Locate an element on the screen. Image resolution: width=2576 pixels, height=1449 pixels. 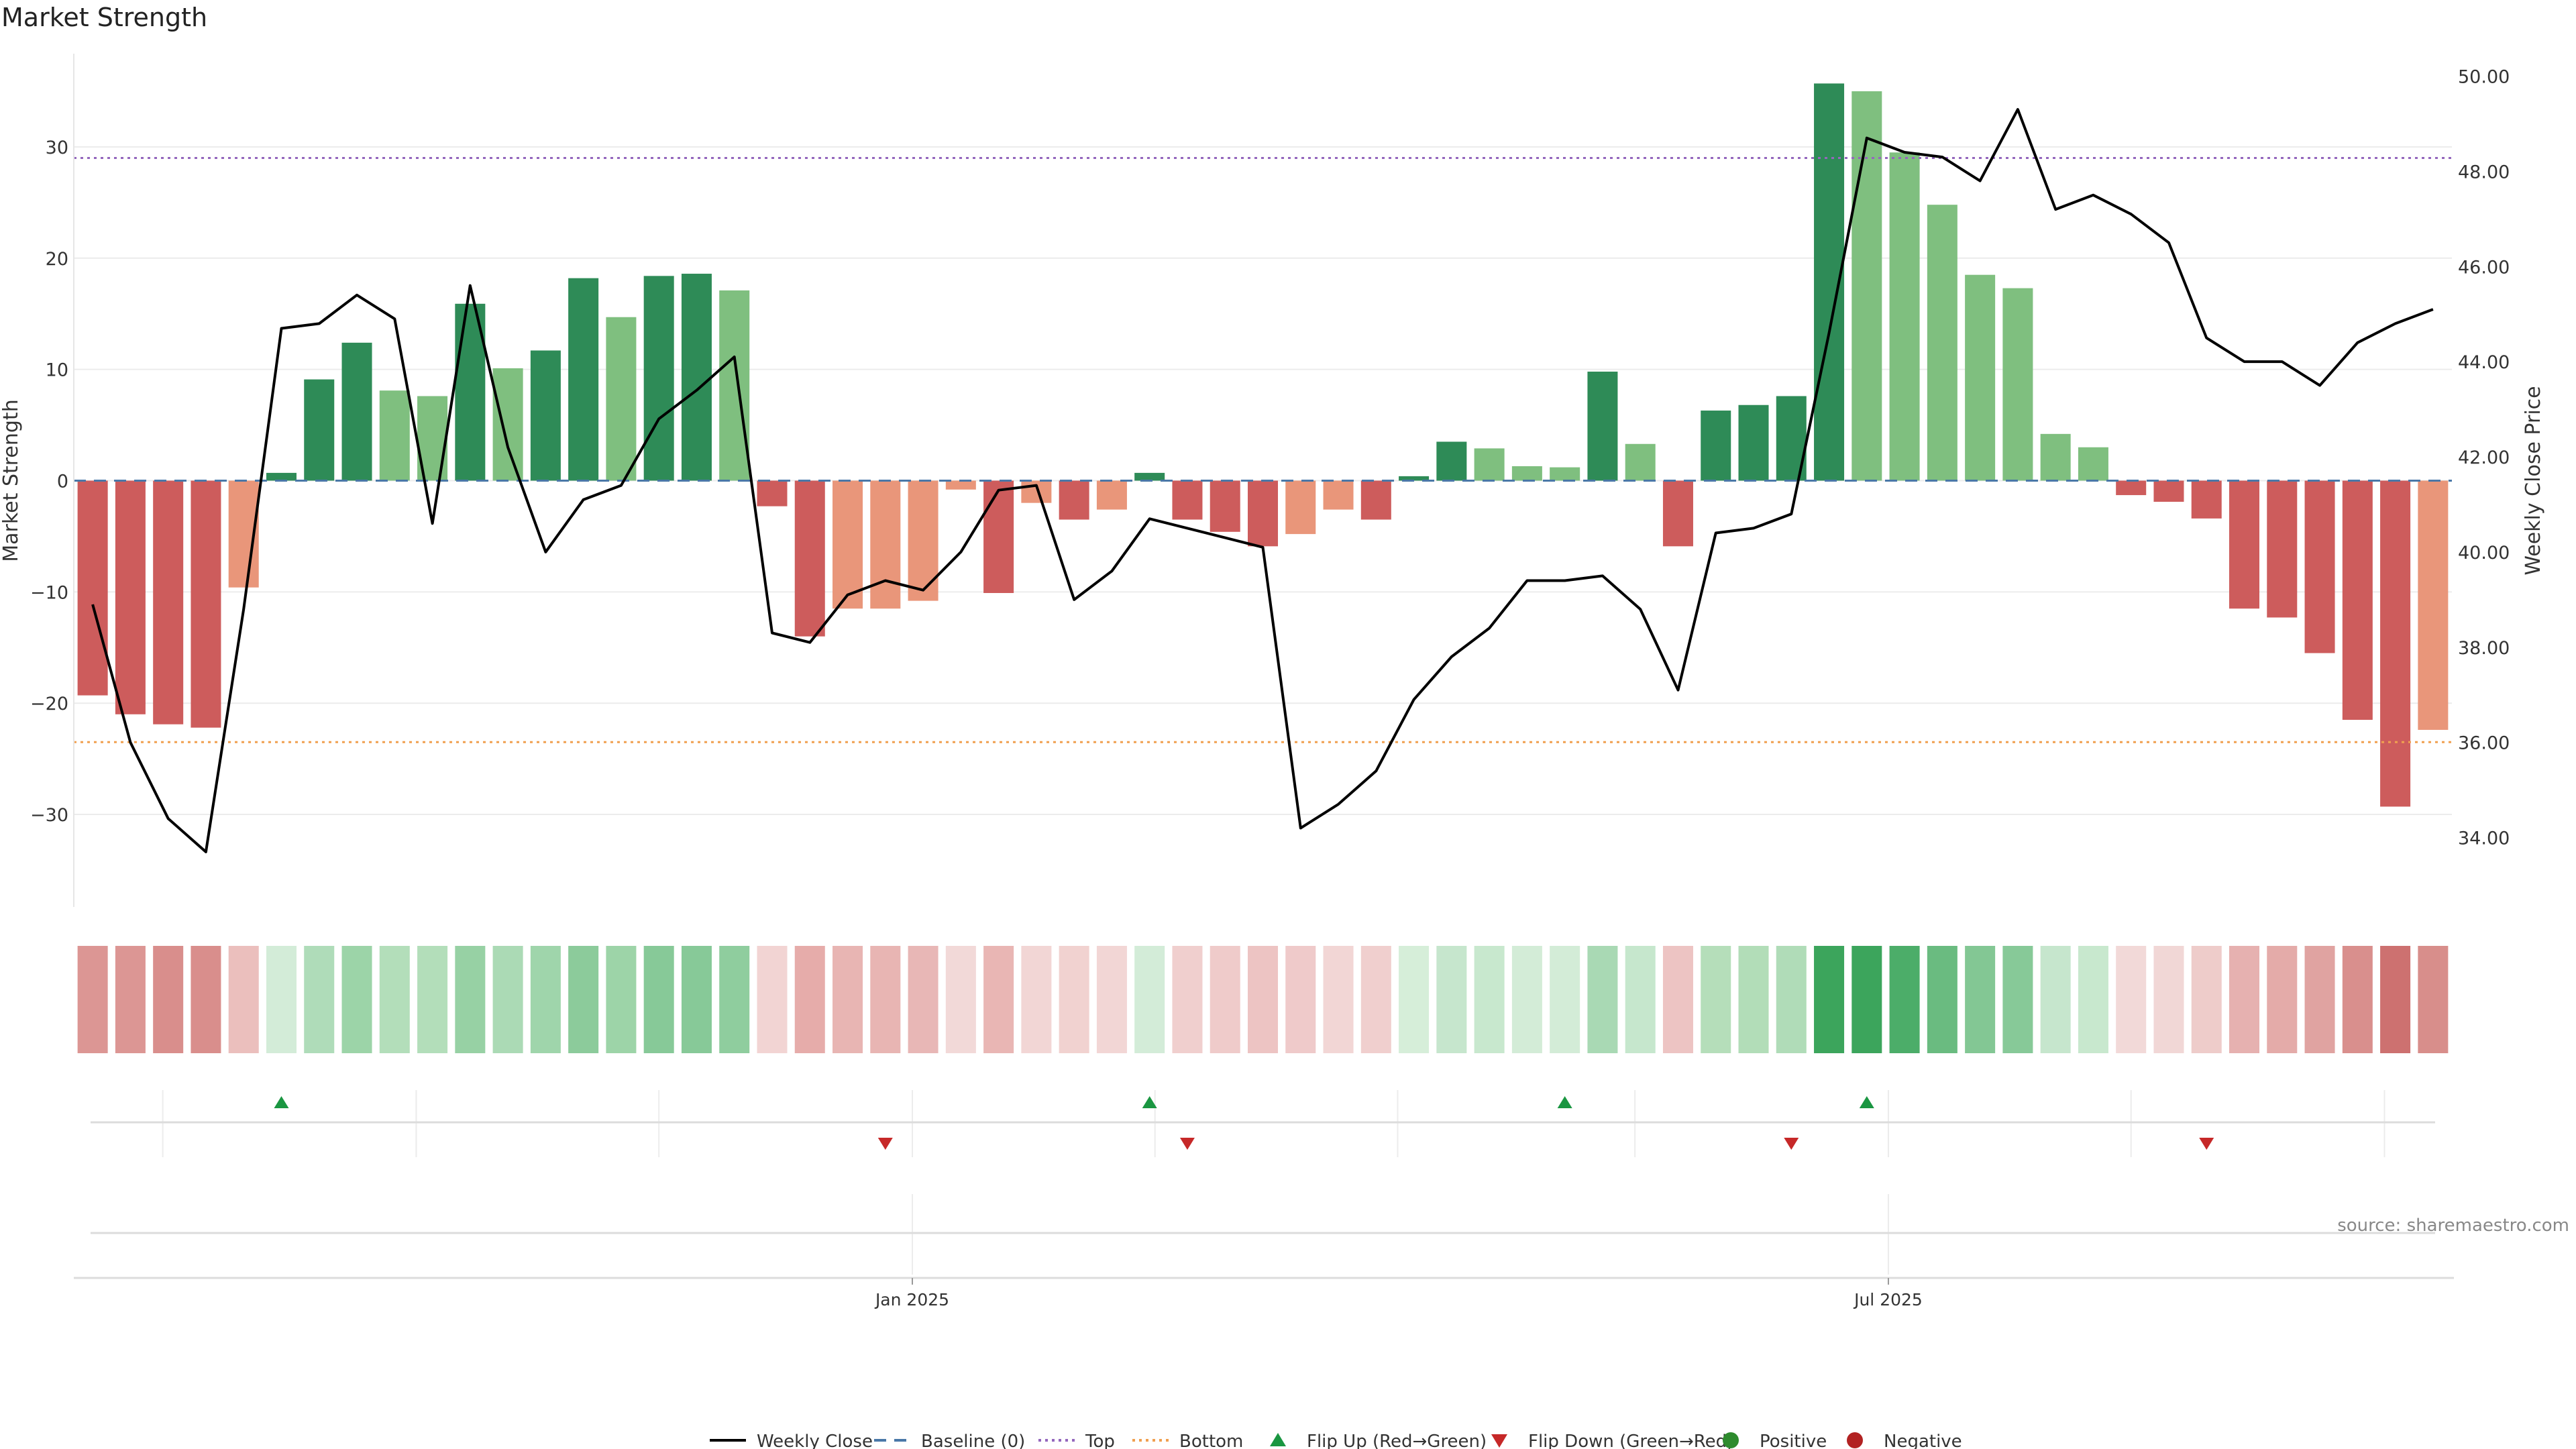
flip-markers is located at coordinates (1263, 1165).